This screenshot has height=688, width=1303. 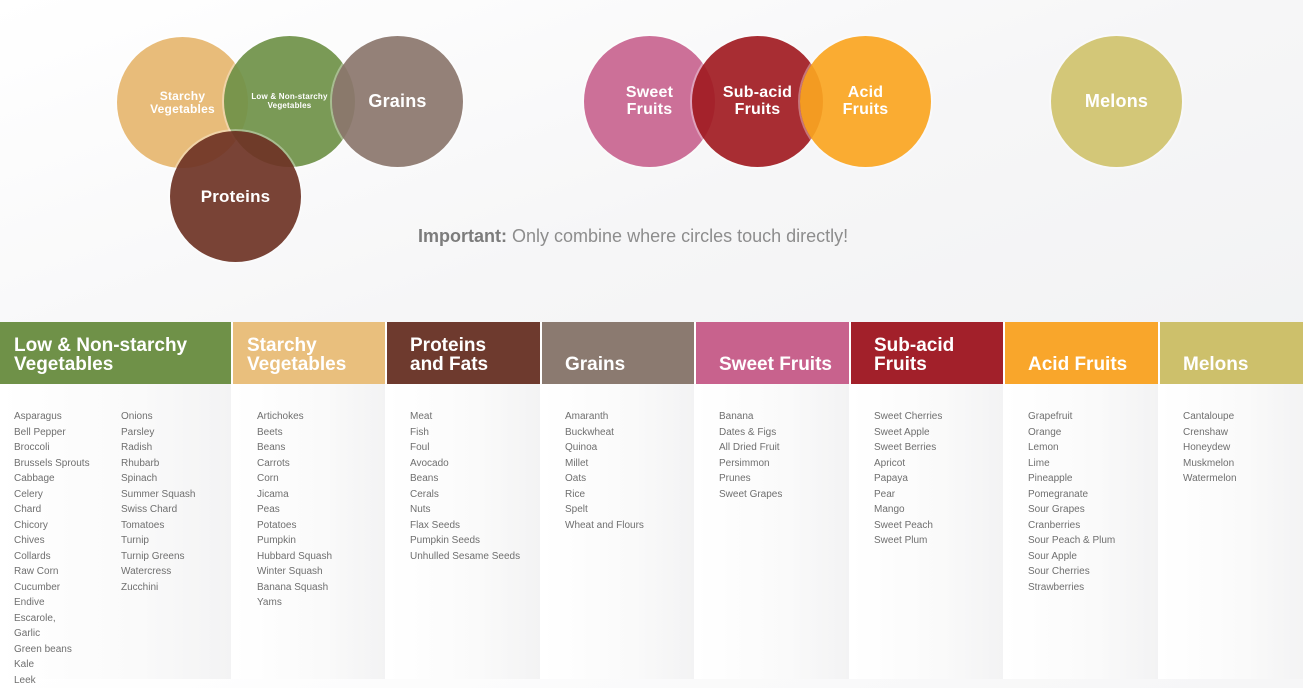 I want to click on column-header: Grains, so click(x=618, y=353).